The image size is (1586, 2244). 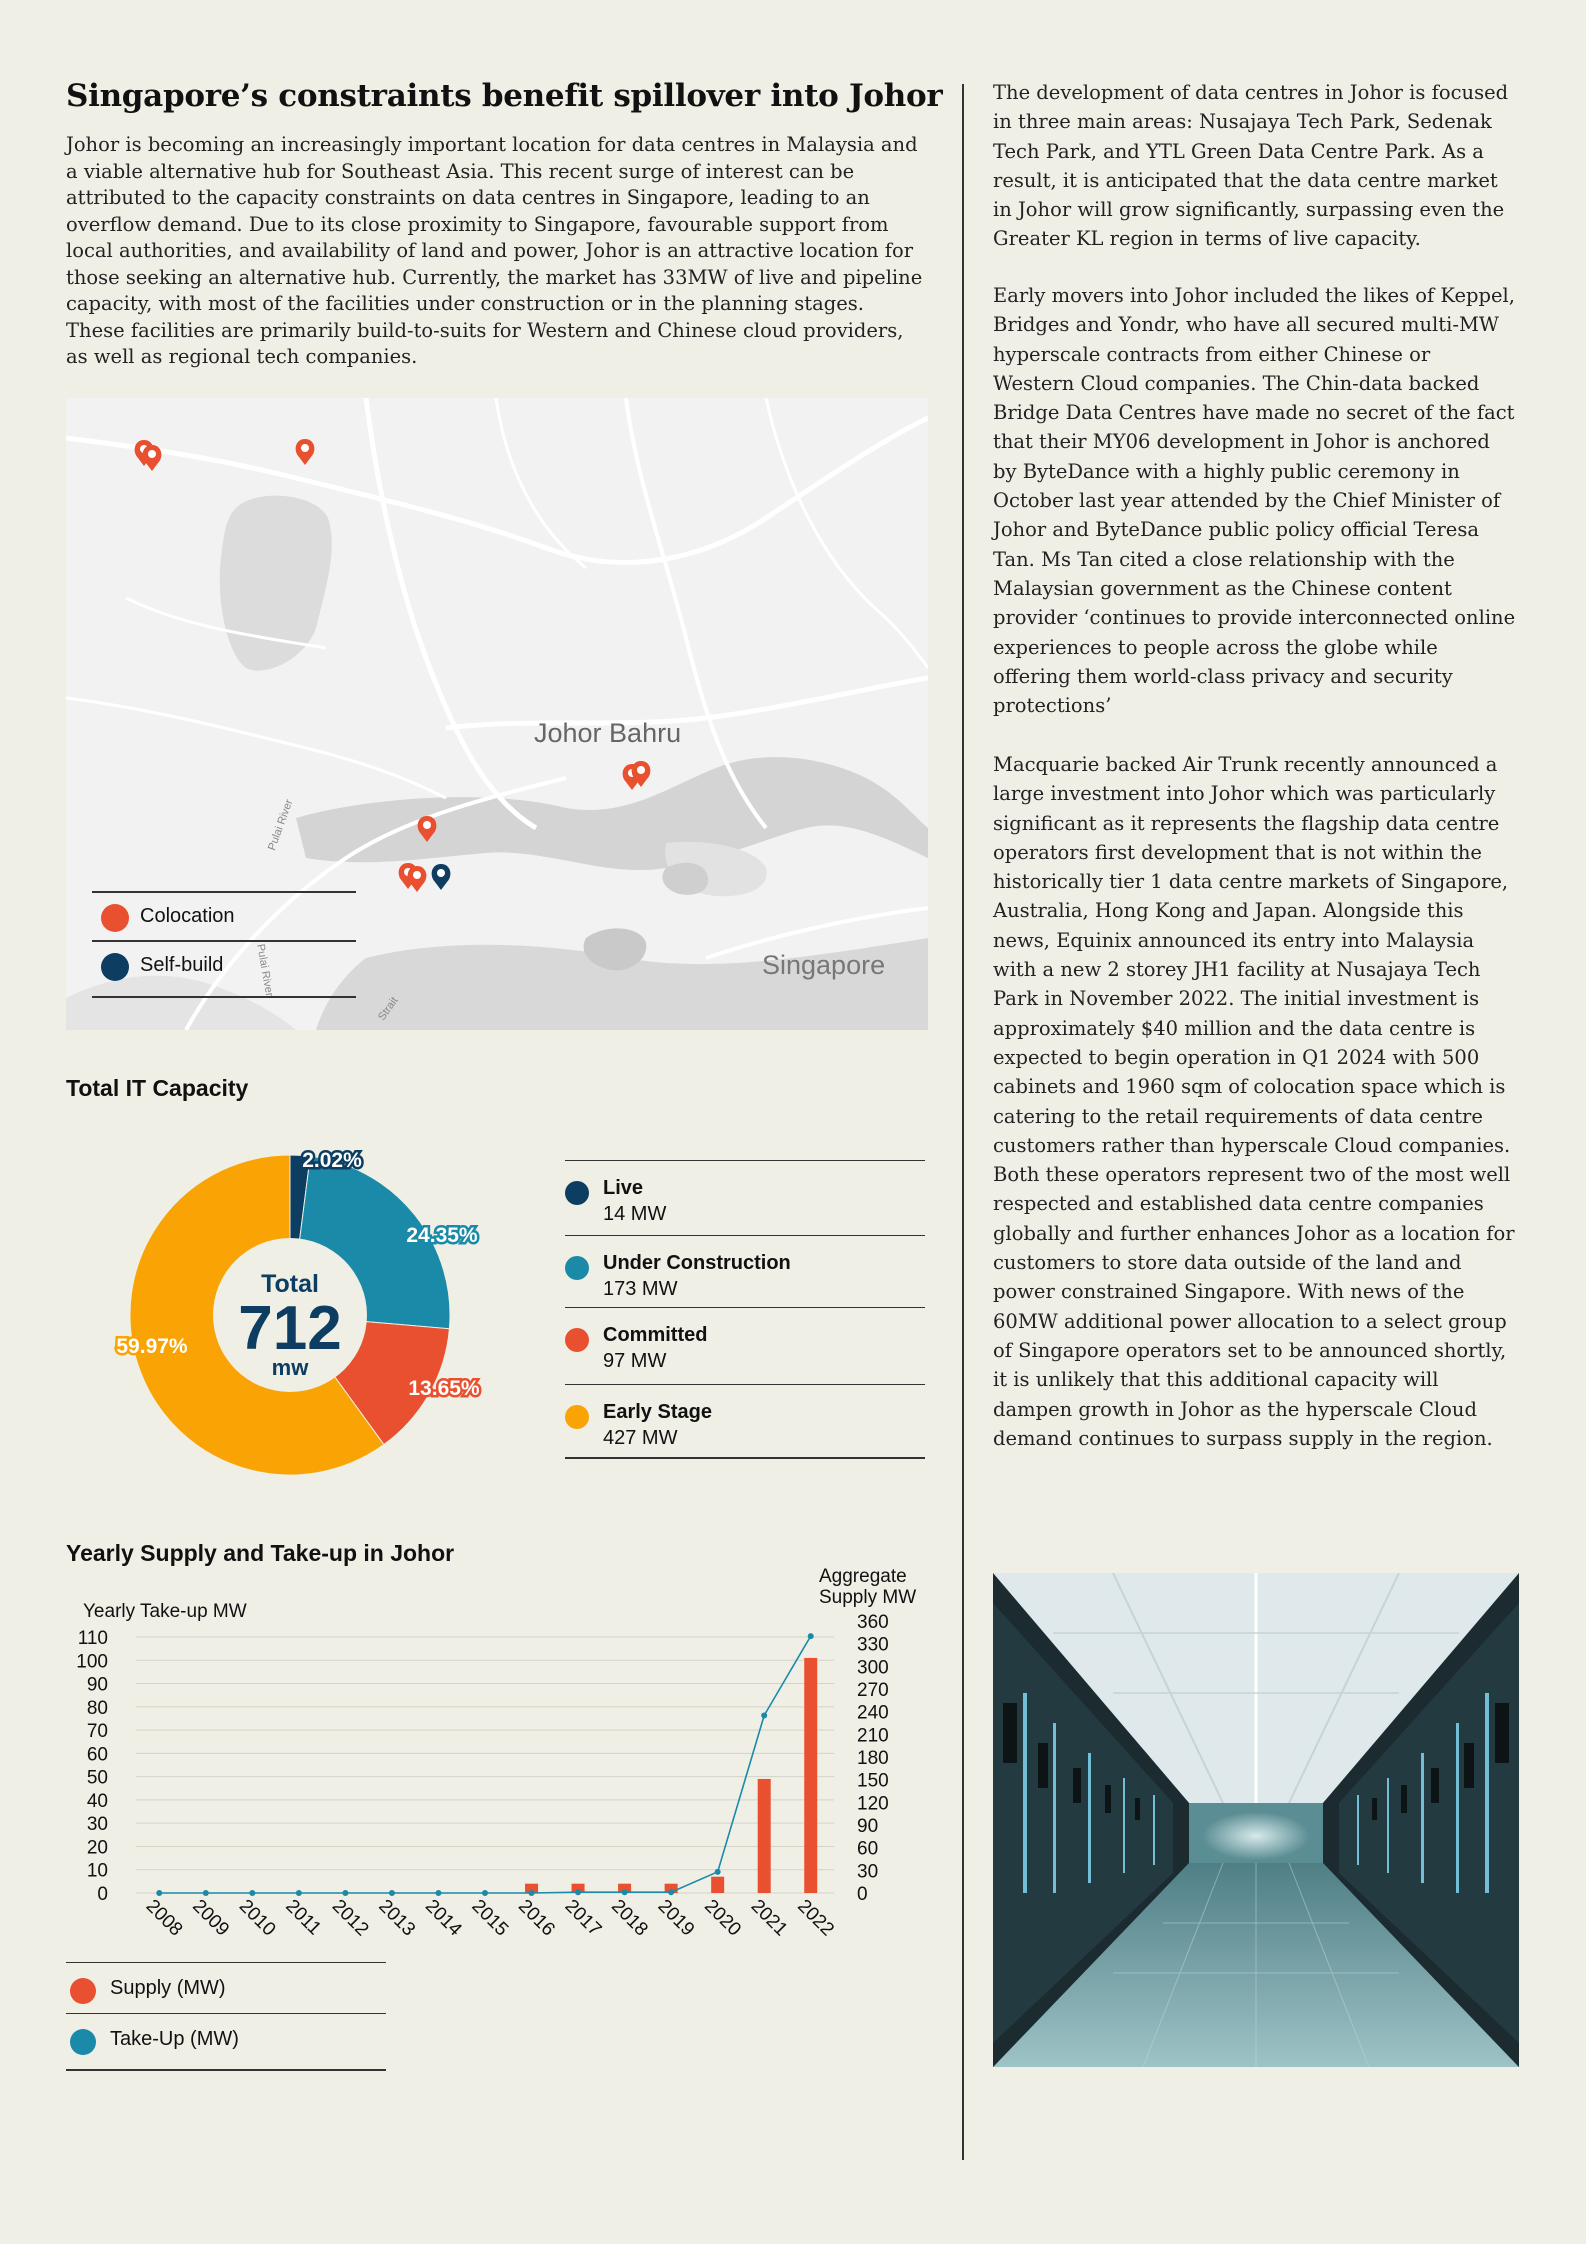 I want to click on x-tick-label: 2021, so click(x=769, y=1918).